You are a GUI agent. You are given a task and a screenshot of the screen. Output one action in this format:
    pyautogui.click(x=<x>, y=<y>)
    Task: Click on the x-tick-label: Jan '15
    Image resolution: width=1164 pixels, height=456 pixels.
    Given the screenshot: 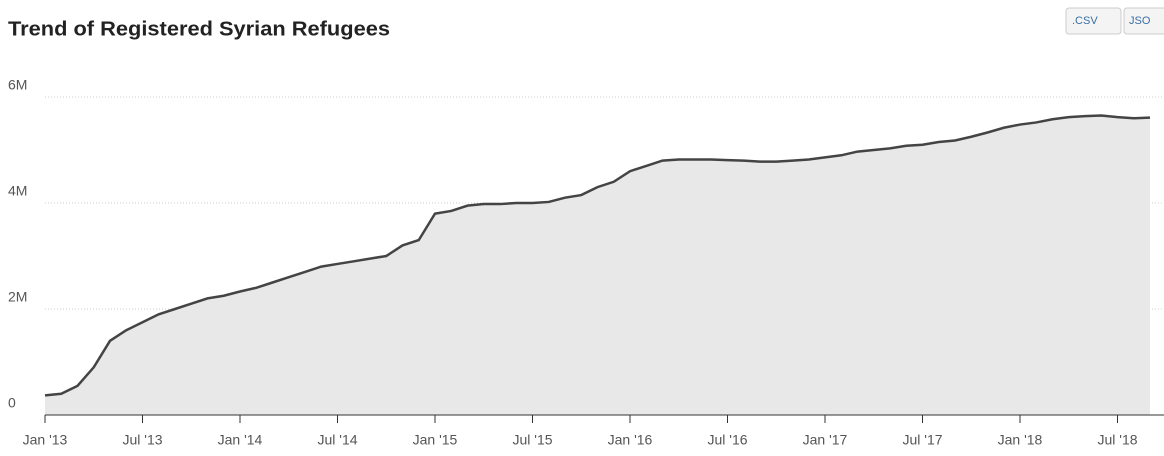 What is the action you would take?
    pyautogui.click(x=435, y=440)
    